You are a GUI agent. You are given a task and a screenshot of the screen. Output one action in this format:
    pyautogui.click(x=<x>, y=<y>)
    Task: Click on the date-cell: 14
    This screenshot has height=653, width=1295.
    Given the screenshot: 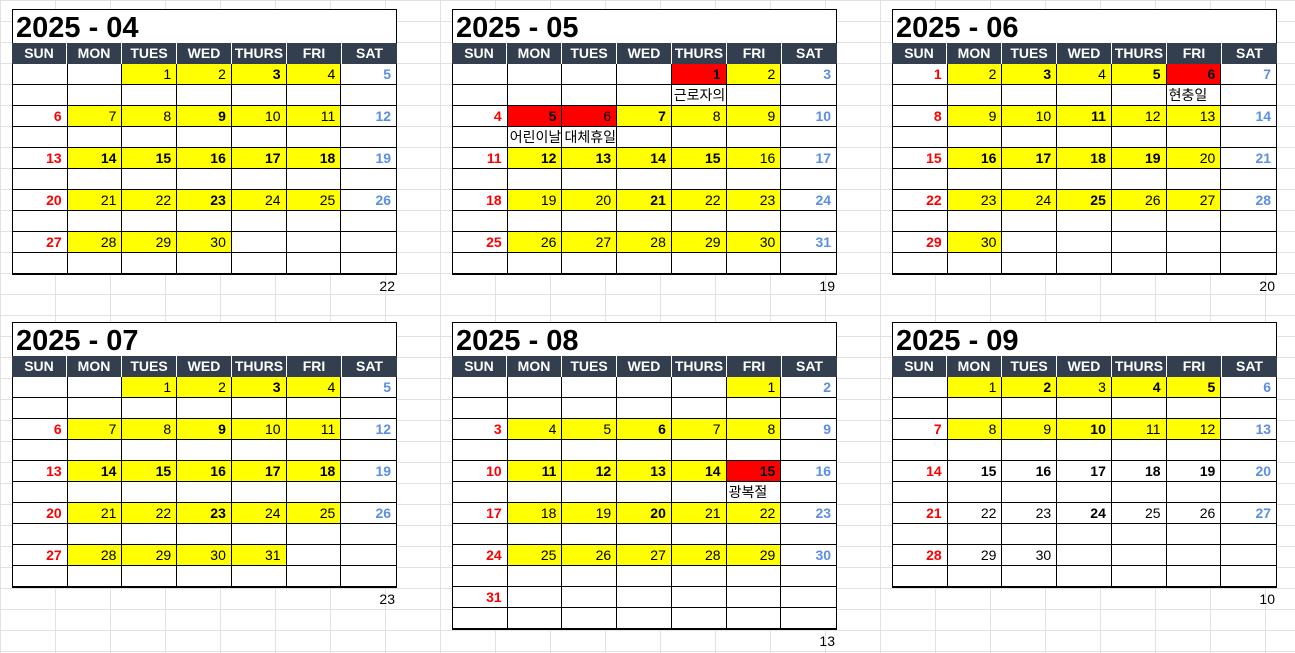 What is the action you would take?
    pyautogui.click(x=95, y=471)
    